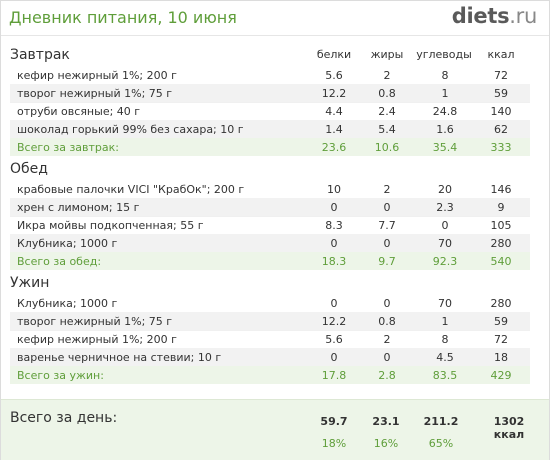 The width and height of the screenshot is (550, 460). Describe the element at coordinates (275, 18) in the screenshot. I see `header: Дневник питания, 10 июня diets.ru` at that location.